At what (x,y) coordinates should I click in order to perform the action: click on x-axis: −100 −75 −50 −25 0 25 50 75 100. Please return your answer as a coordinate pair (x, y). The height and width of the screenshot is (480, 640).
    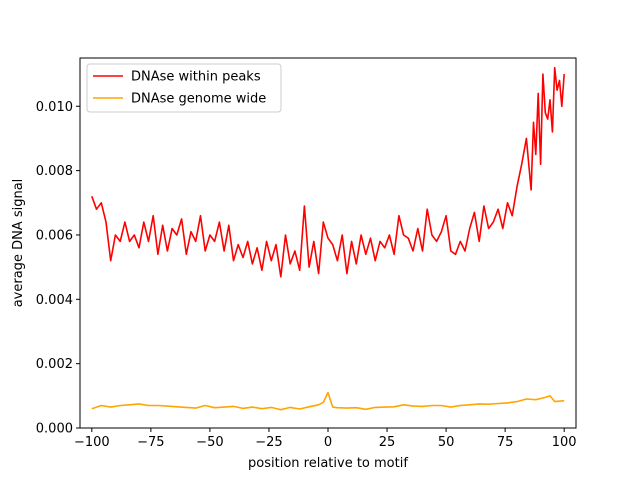
    Looking at the image, I should click on (325, 439).